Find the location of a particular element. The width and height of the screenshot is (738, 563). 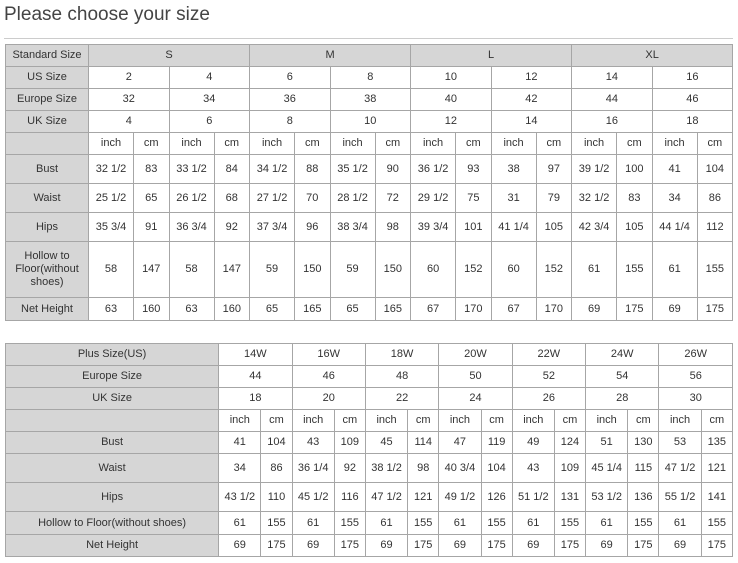

measurement-cell: 44 1/4 is located at coordinates (674, 227).